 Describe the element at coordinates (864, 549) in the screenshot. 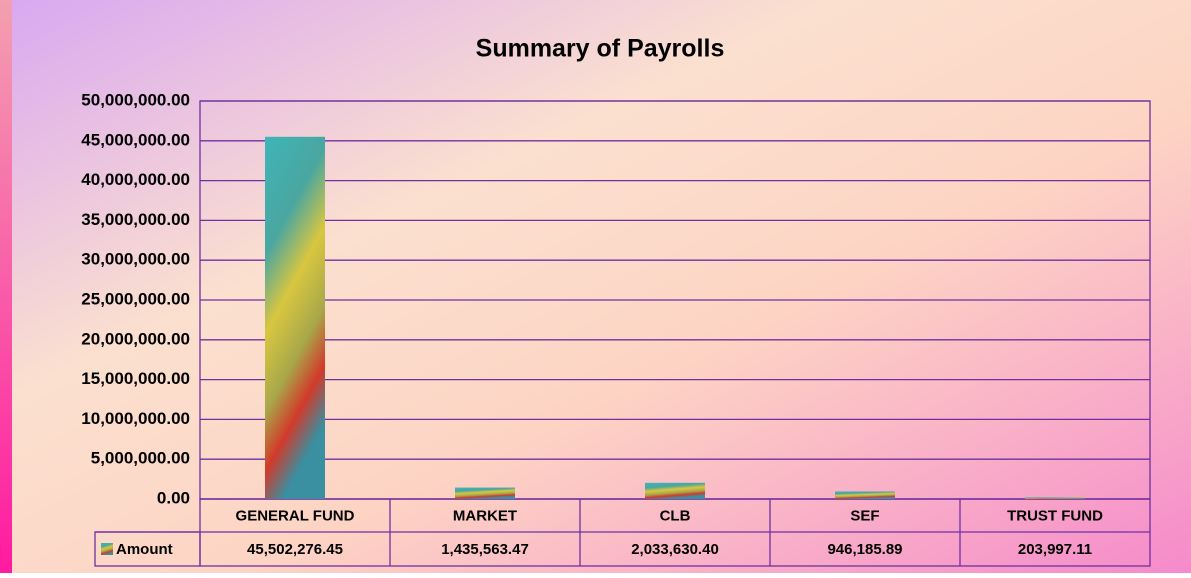

I see `data-label: 946,185.89` at that location.